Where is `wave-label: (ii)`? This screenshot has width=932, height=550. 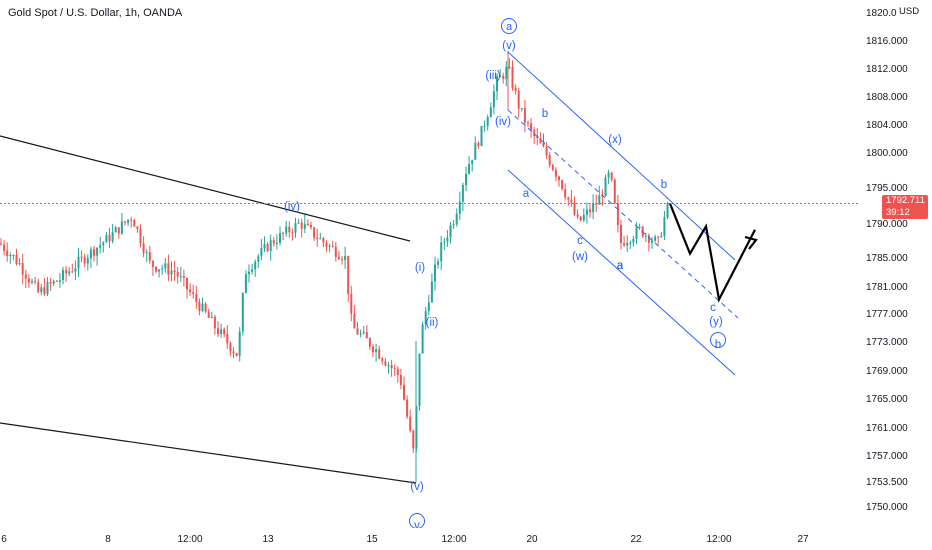 wave-label: (ii) is located at coordinates (432, 323).